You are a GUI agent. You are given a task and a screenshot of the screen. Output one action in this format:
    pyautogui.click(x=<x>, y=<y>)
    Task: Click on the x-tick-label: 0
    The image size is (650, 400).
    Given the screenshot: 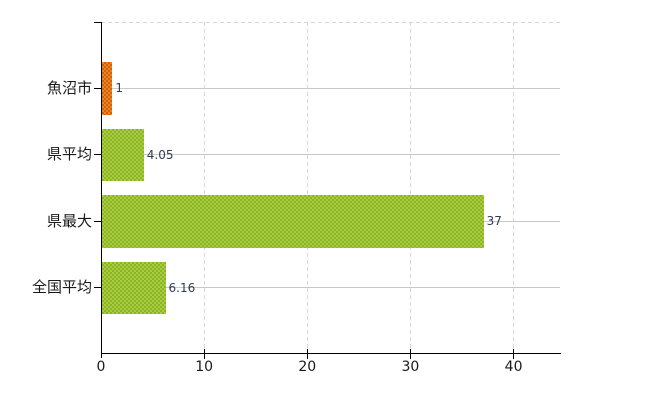 What is the action you would take?
    pyautogui.click(x=101, y=367)
    